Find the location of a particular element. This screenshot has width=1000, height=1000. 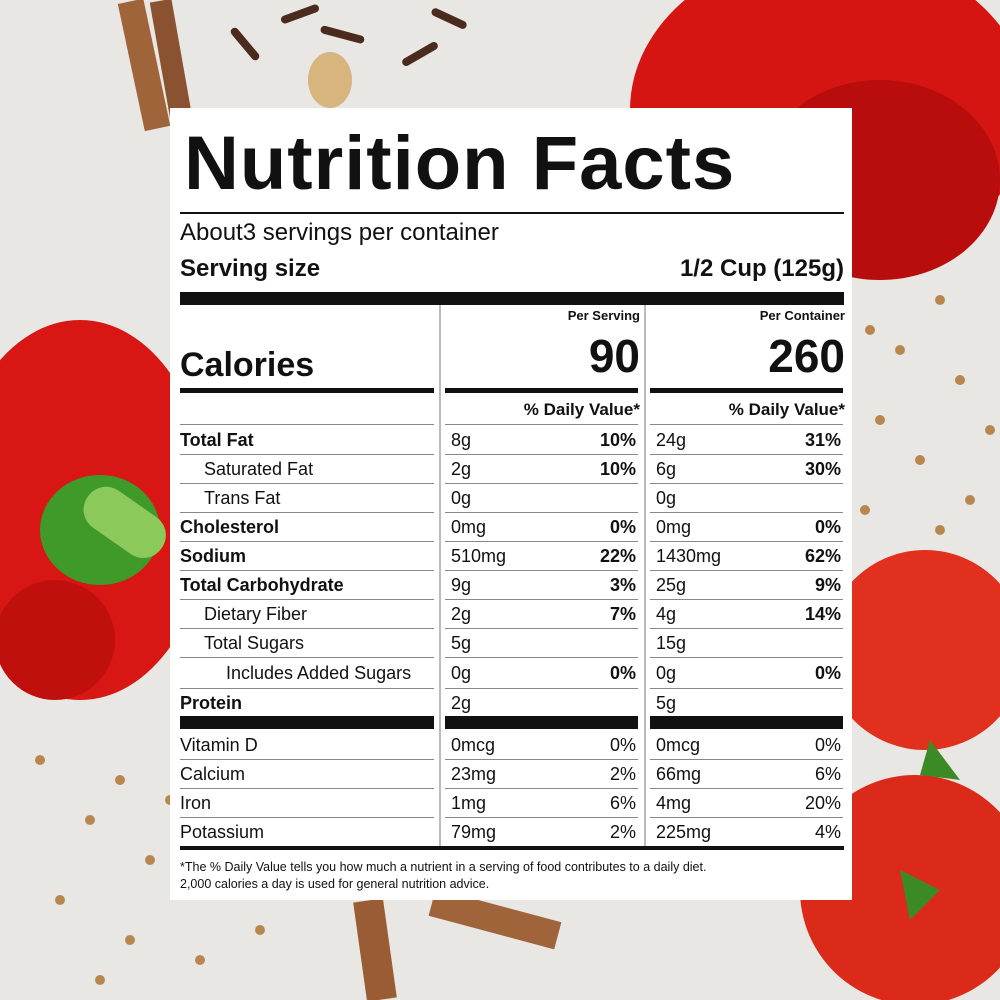

pepper-stem is located at coordinates (124, 522).